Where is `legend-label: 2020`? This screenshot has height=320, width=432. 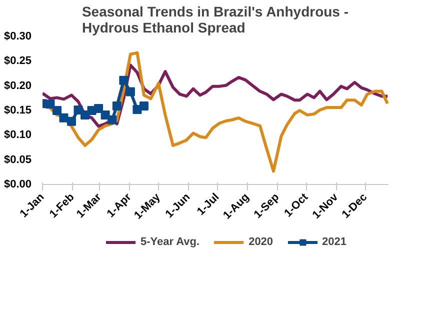 legend-label: 2020 is located at coordinates (261, 242).